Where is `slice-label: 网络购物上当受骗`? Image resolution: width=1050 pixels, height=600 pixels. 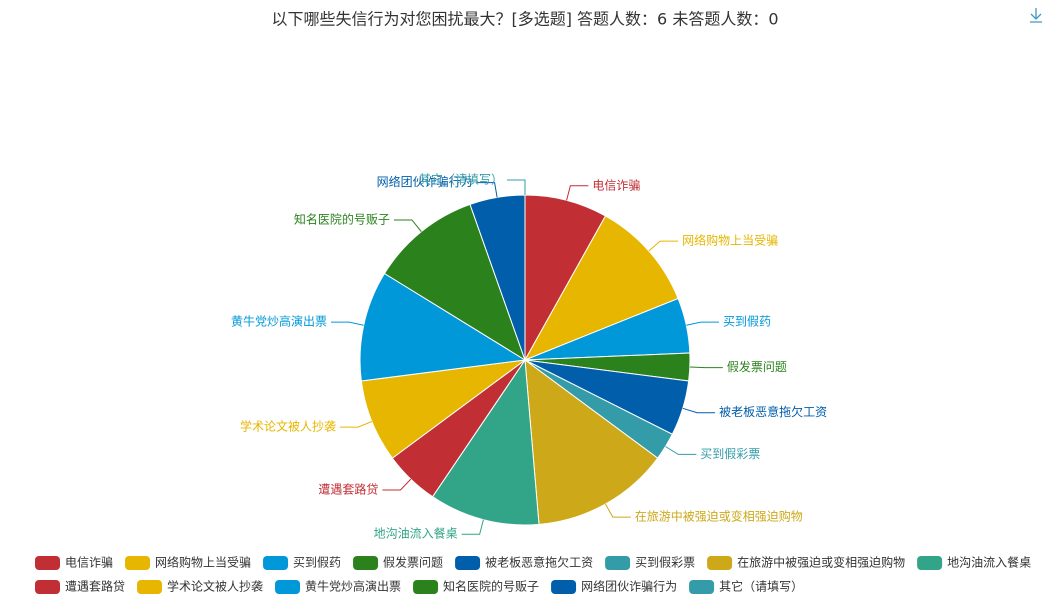
slice-label: 网络购物上当受骗 is located at coordinates (730, 240).